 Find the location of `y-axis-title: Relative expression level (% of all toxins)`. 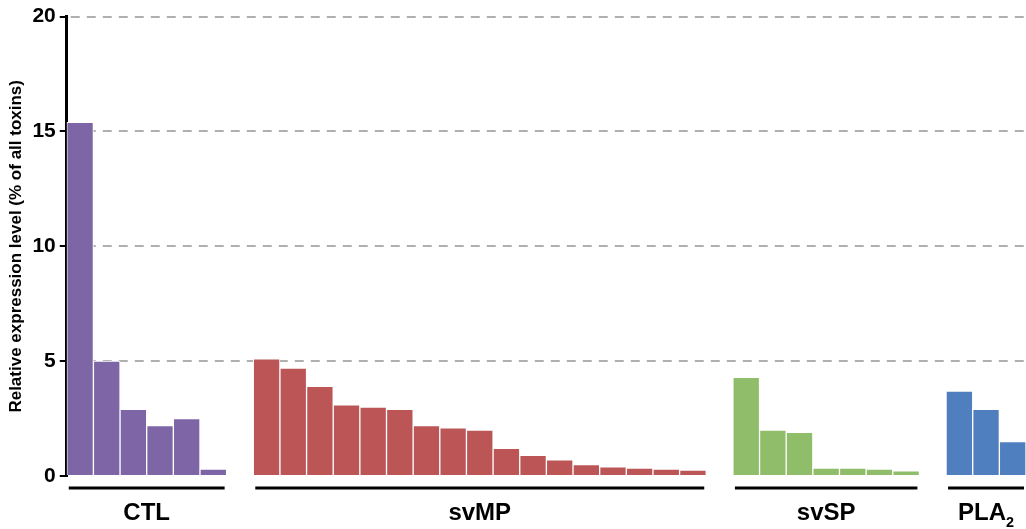

y-axis-title: Relative expression level (% of all toxins) is located at coordinates (15, 246).